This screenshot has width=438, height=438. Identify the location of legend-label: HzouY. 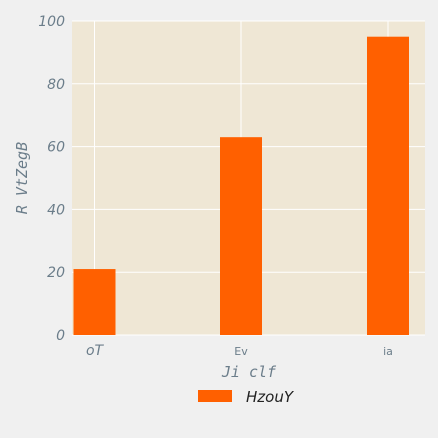
(270, 397).